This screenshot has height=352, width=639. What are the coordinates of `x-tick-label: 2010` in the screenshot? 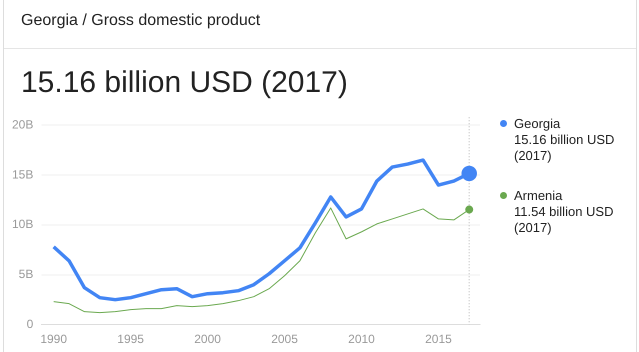 It's located at (362, 339).